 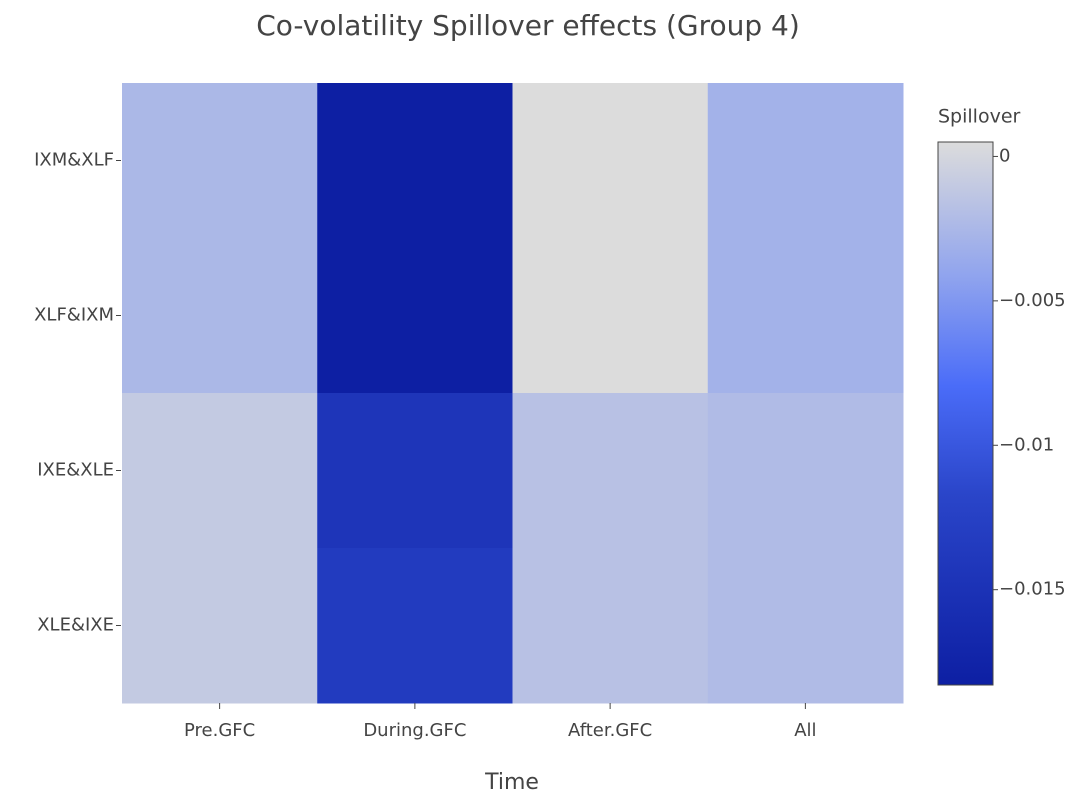 I want to click on colorbar, so click(x=965, y=413).